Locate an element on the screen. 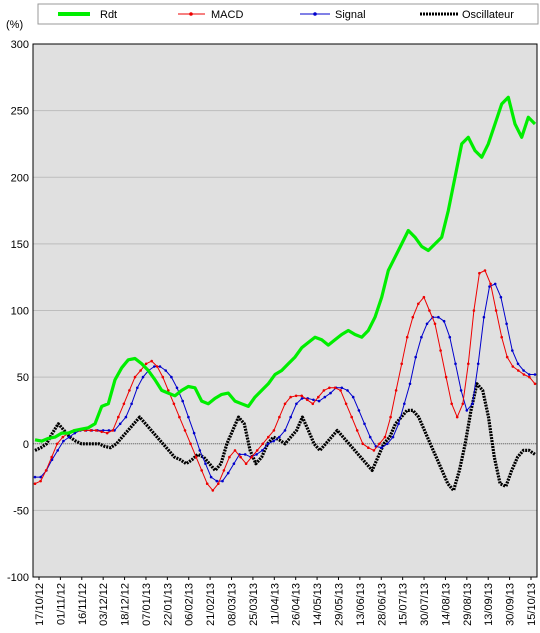 Image resolution: width=540 pixels, height=633 pixels. x-tick-label: 15/07/13 is located at coordinates (404, 604).